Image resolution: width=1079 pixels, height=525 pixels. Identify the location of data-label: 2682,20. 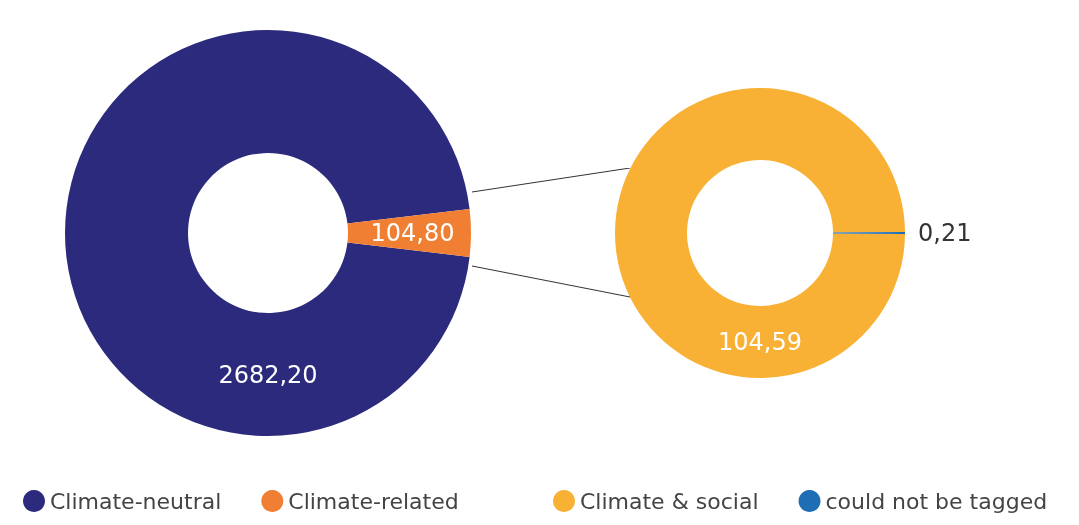
(268, 374).